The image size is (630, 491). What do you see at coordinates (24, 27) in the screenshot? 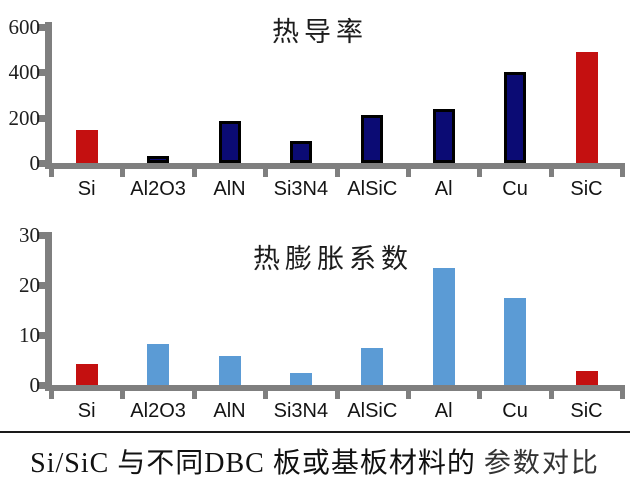
I see `y-tick-label: 600` at bounding box center [24, 27].